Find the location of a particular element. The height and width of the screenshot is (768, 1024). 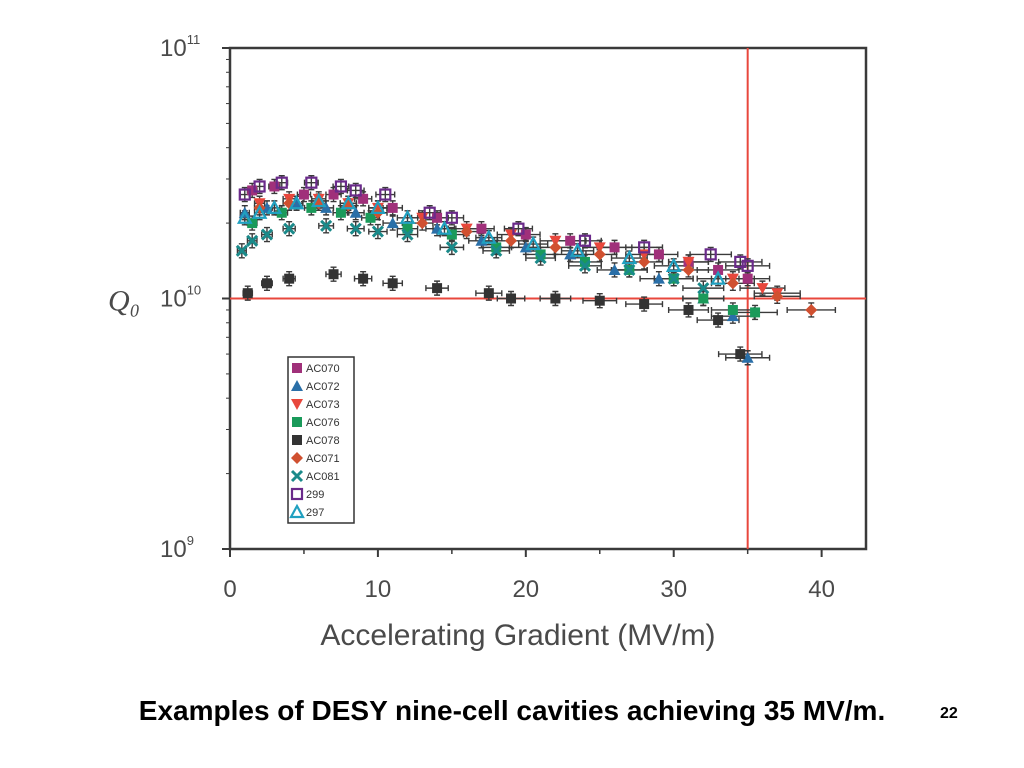

x-axis-label: Accelerating Gradient (MV/m) is located at coordinates (517, 635).